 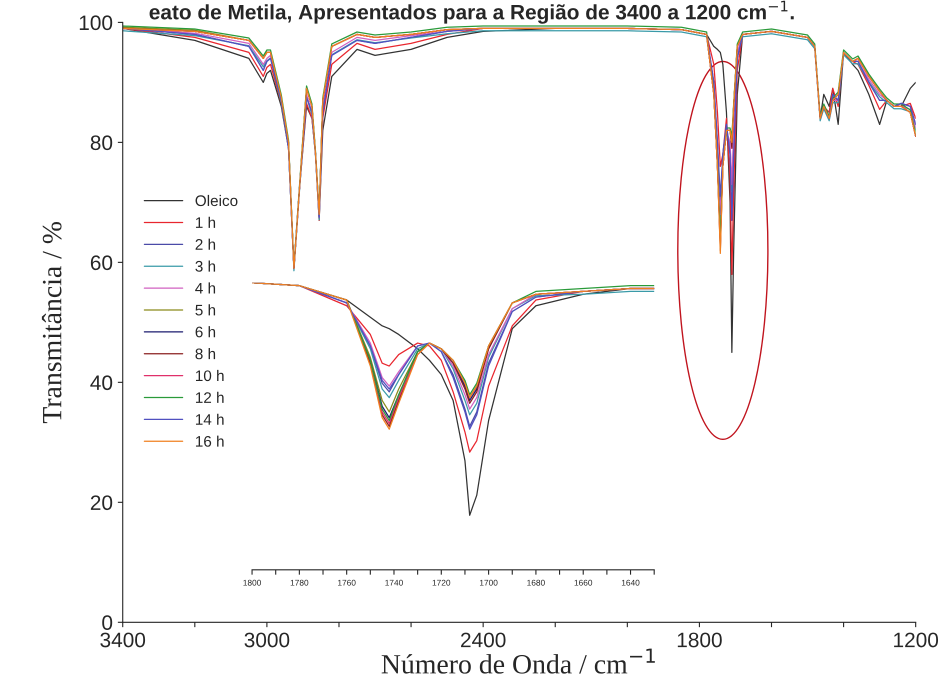 What do you see at coordinates (206, 222) in the screenshot?
I see `legend-label: 1 h` at bounding box center [206, 222].